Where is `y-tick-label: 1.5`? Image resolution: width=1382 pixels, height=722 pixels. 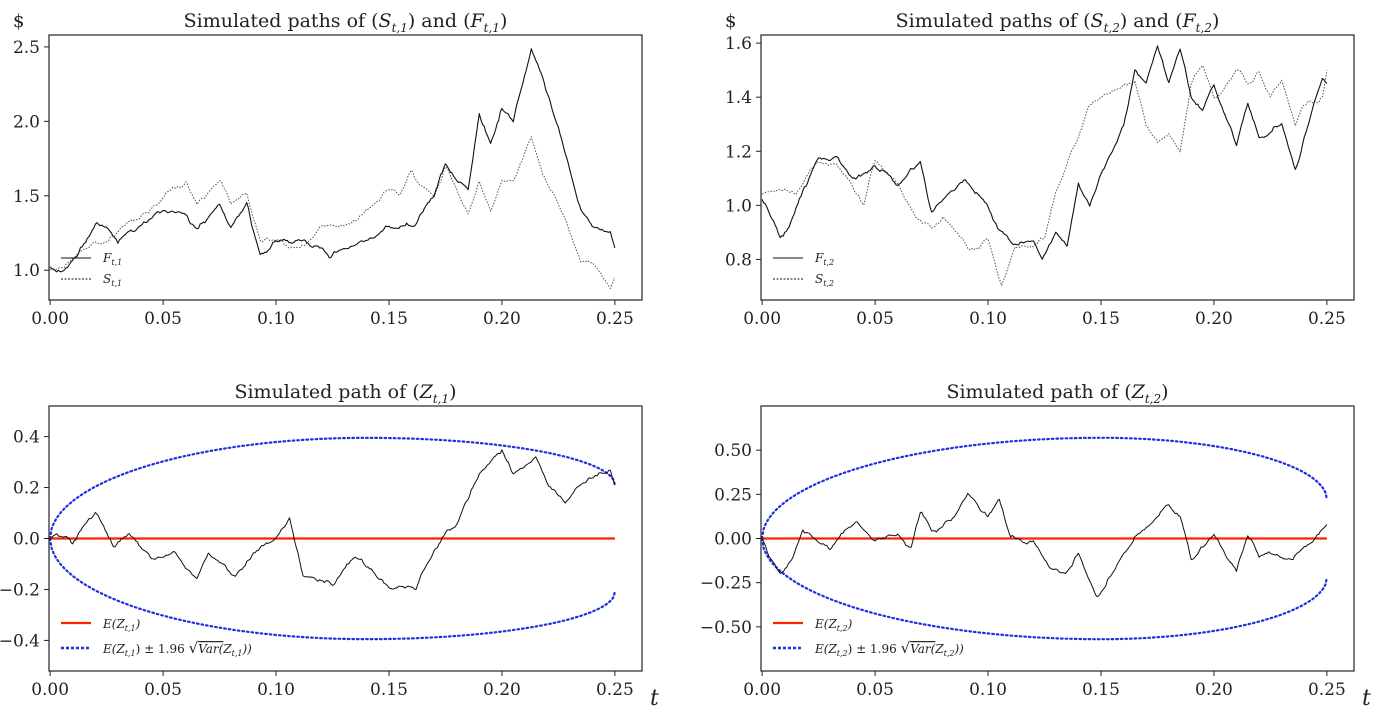 y-tick-label: 1.5 is located at coordinates (26, 197).